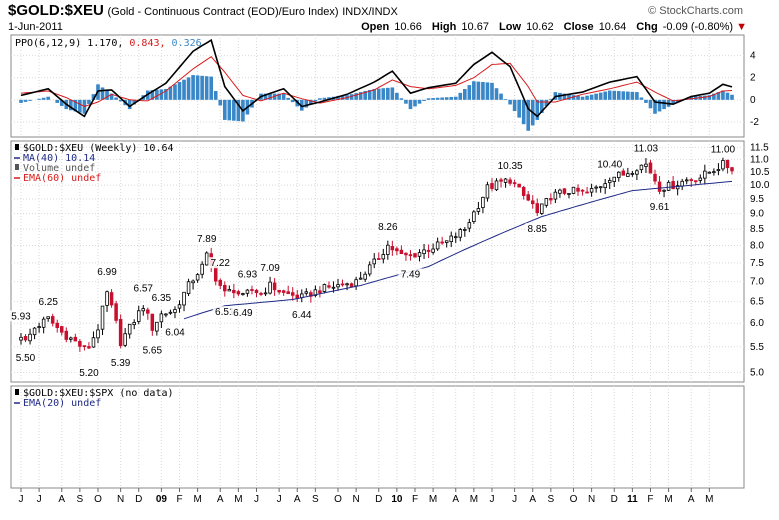  Describe the element at coordinates (753, 78) in the screenshot. I see `ppo-y-tick-label: 2` at that location.